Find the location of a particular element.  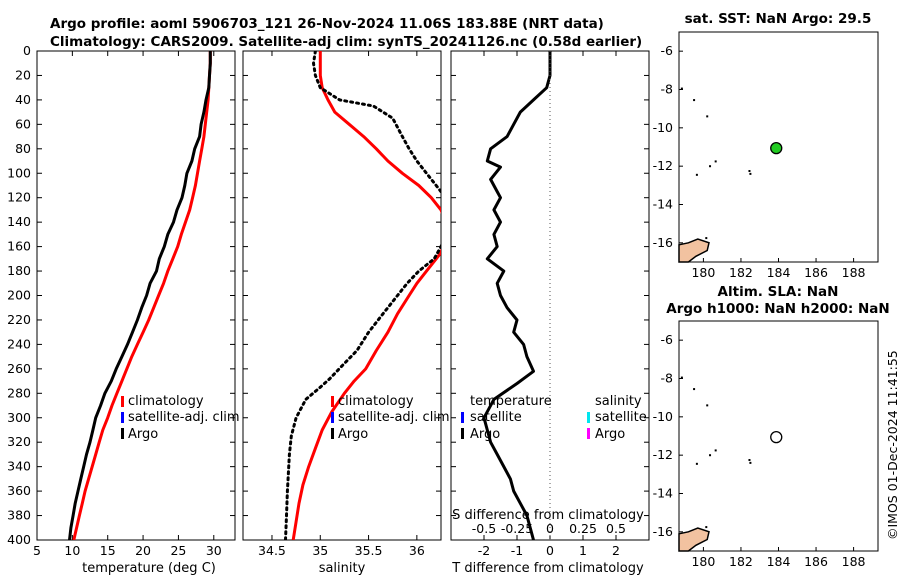

x-tick-label: 0 is located at coordinates (550, 550).